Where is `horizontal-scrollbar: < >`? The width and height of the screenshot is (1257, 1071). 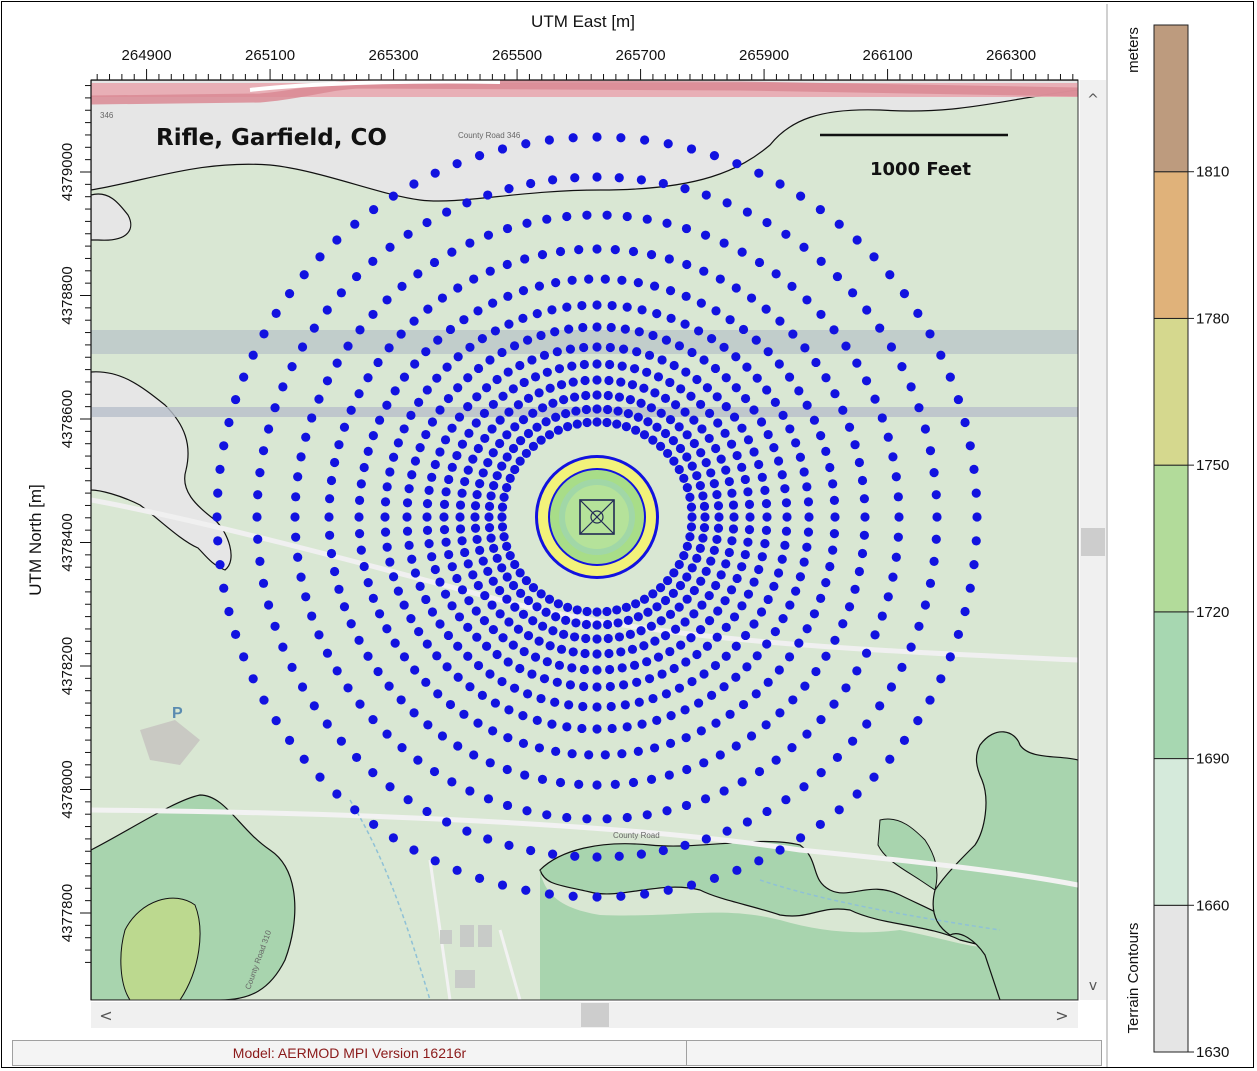 horizontal-scrollbar: < > is located at coordinates (584, 1015).